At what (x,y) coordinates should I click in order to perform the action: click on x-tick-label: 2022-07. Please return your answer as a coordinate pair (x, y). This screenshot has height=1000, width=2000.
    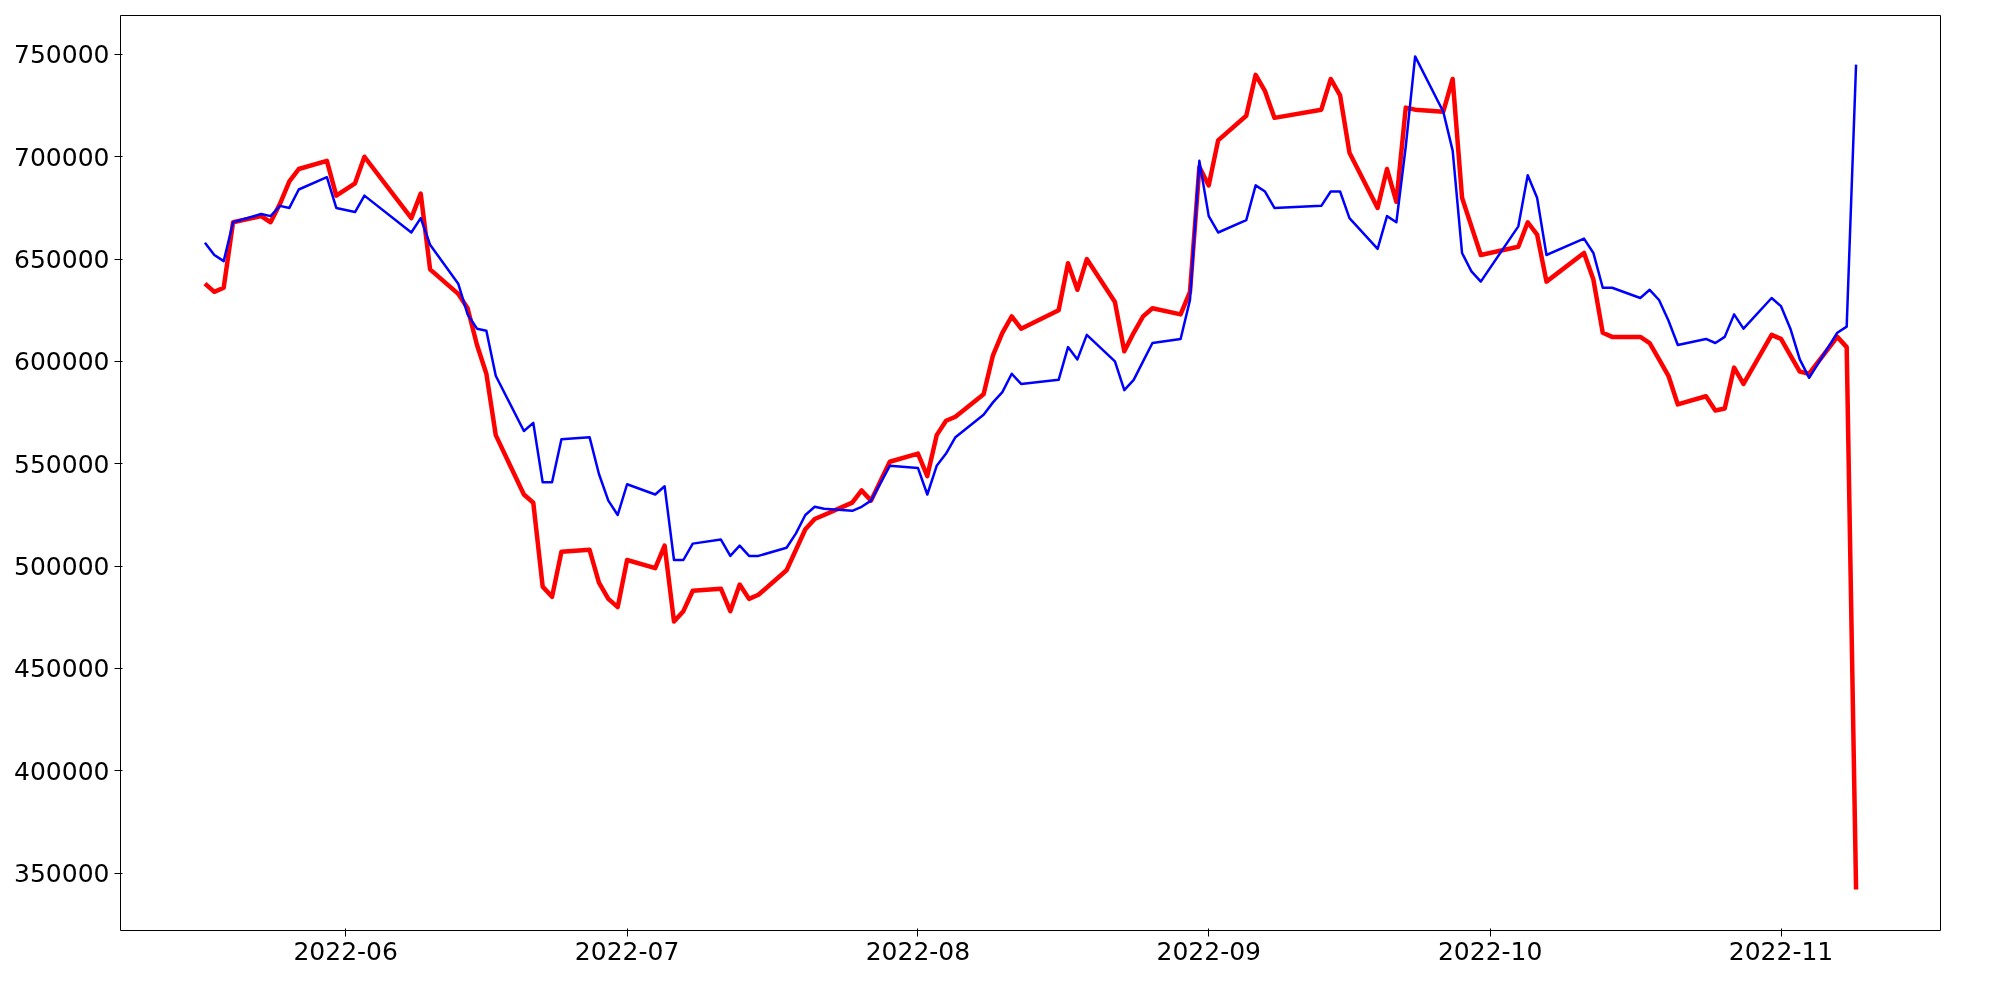
    Looking at the image, I should click on (627, 951).